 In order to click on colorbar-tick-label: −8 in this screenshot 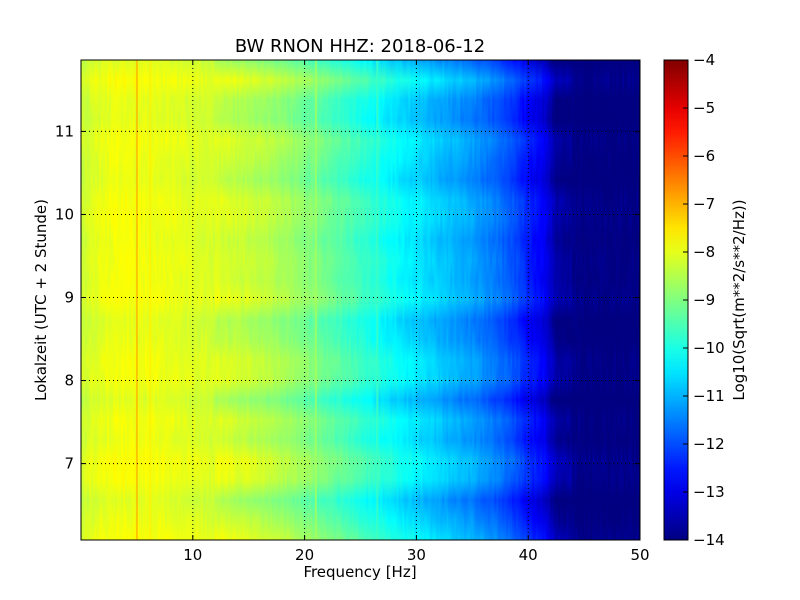, I will do `click(704, 252)`.